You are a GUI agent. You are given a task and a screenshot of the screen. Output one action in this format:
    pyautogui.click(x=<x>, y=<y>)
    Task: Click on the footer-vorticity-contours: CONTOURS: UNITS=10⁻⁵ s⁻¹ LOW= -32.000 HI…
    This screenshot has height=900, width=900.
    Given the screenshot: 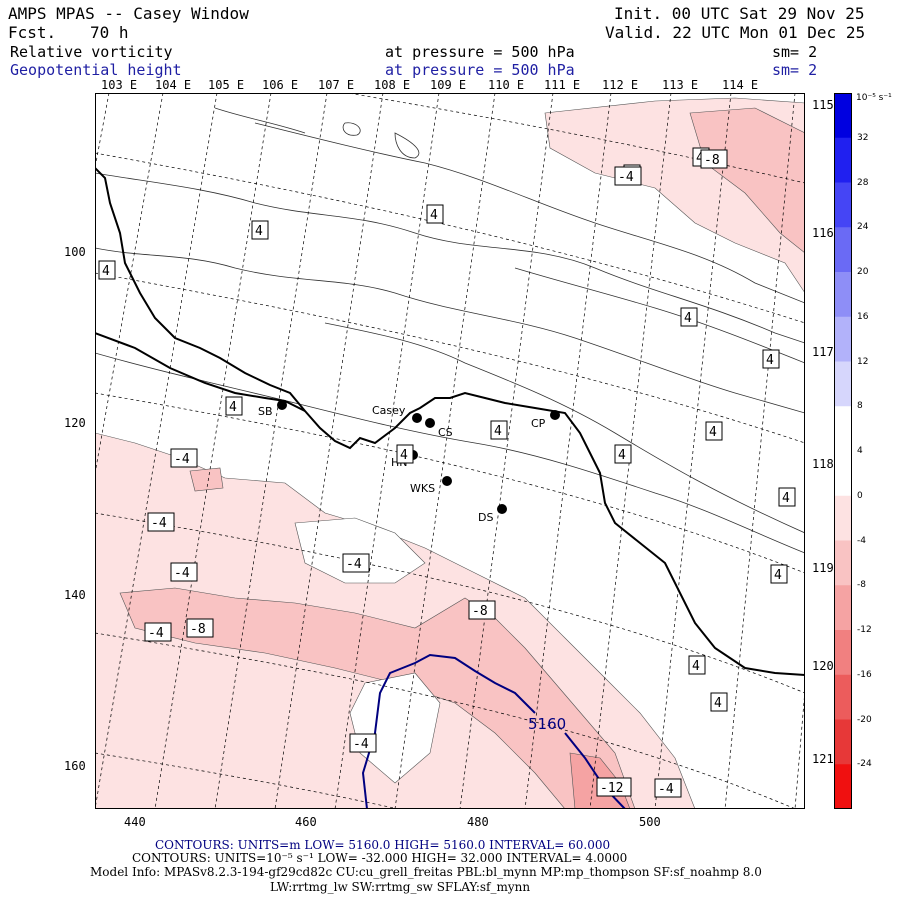 What is the action you would take?
    pyautogui.click(x=380, y=858)
    